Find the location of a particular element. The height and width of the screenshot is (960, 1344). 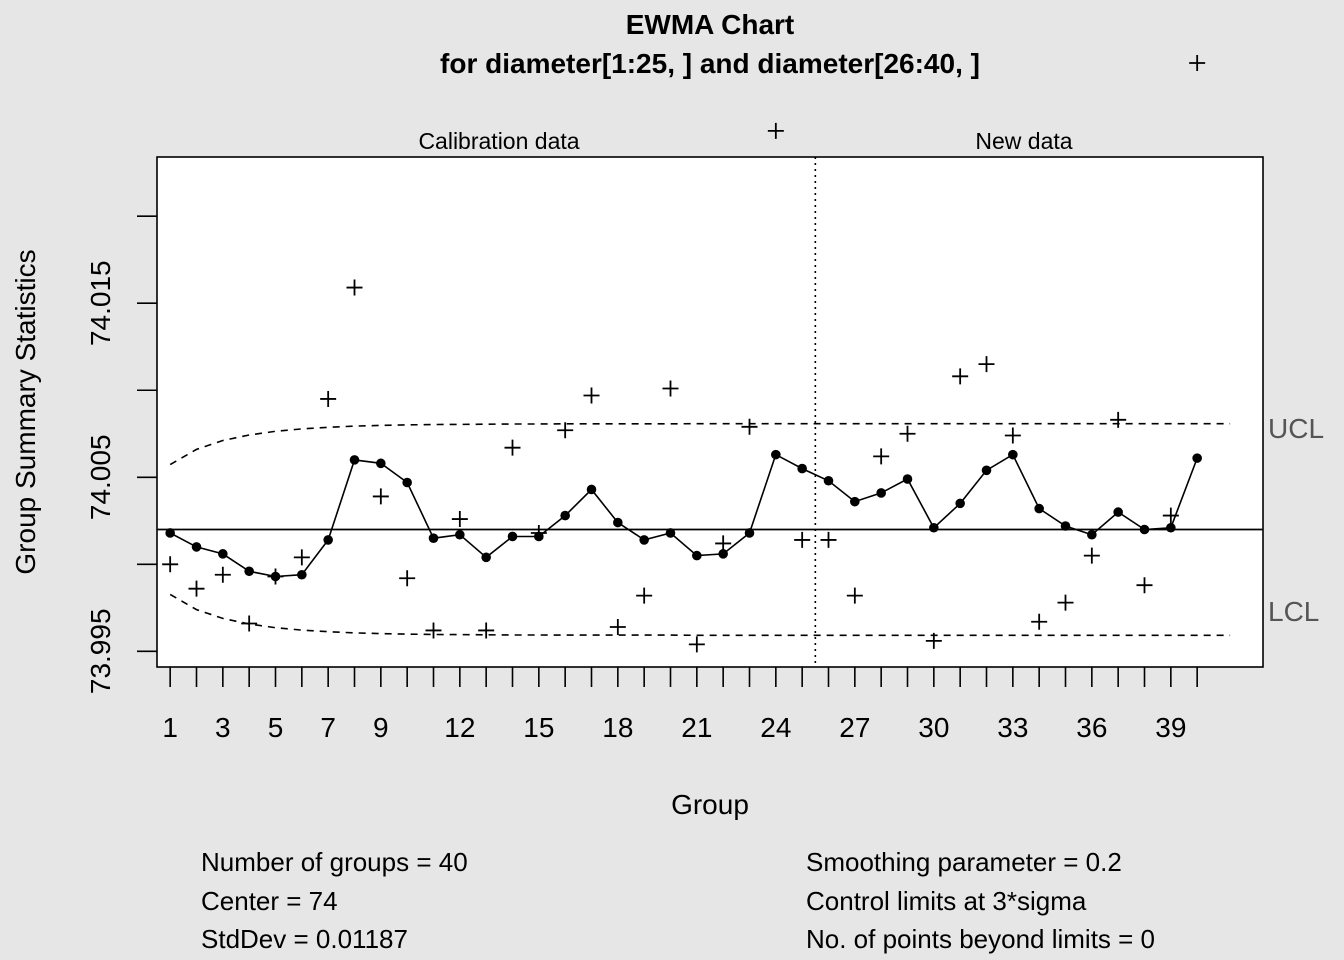

y-axis-label: Group Summary Statistics is located at coordinates (25, 411).